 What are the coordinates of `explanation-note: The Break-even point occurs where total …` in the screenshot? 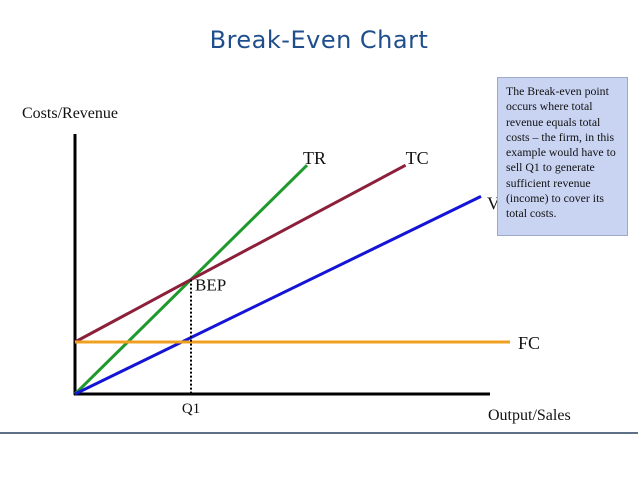 It's located at (562, 156).